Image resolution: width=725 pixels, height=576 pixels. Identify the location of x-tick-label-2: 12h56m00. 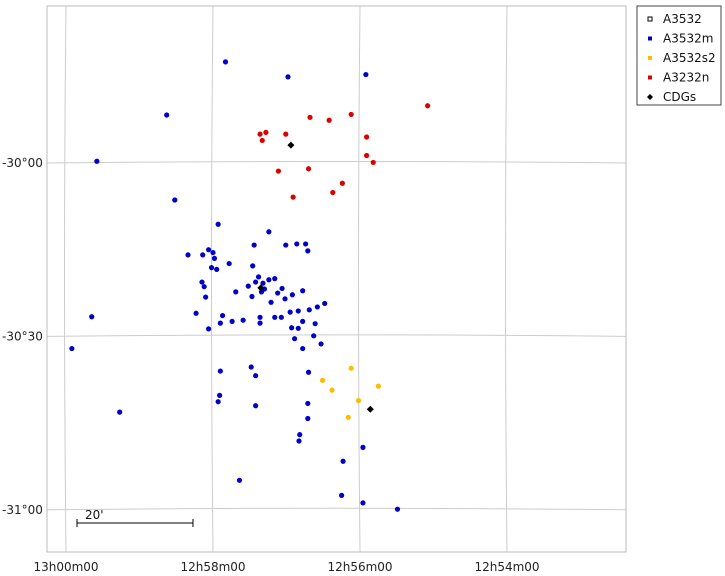
(359, 567).